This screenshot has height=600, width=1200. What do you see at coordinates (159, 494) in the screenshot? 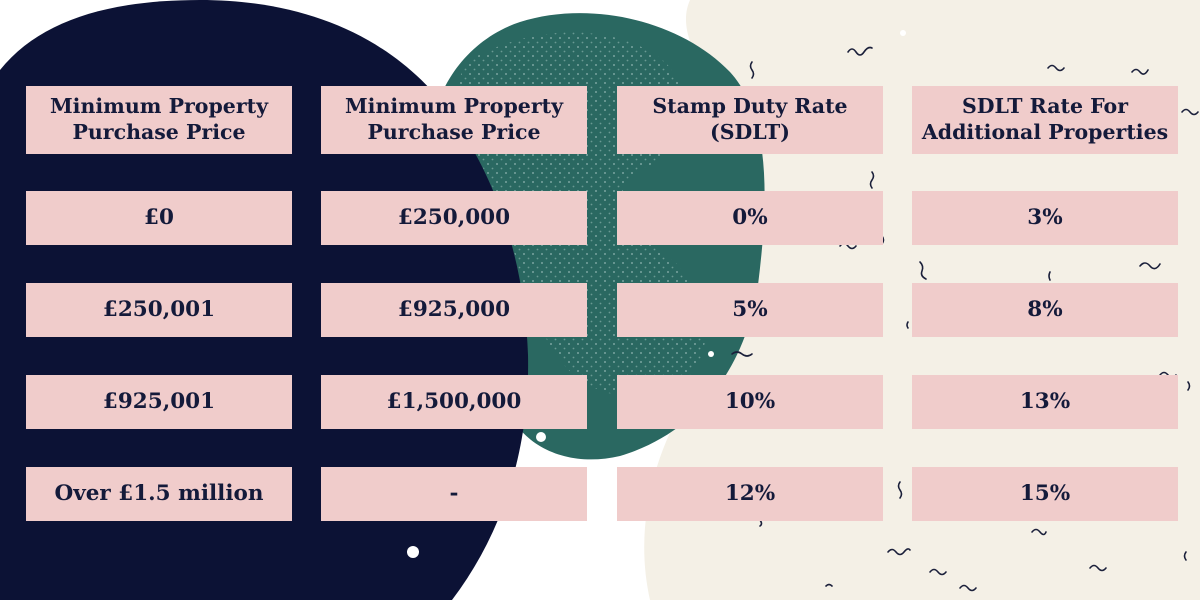
I see `table-cell: Over £1.5 million` at bounding box center [159, 494].